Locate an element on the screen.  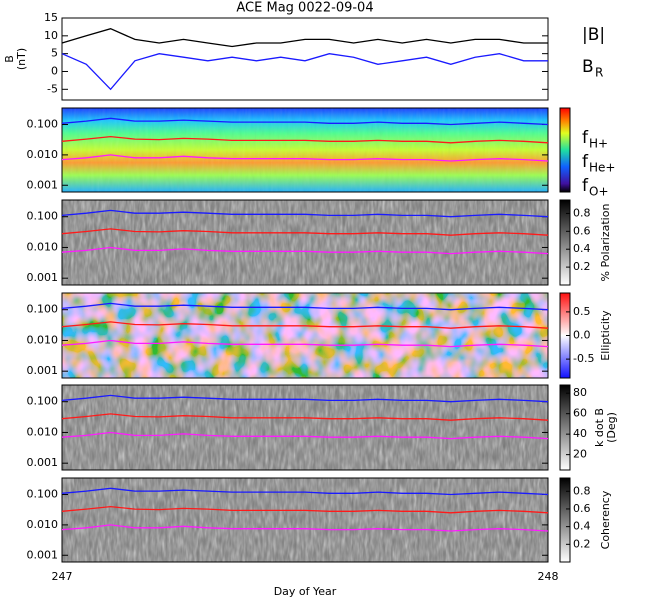
y-tick-label: 10 is located at coordinates (51, 35).